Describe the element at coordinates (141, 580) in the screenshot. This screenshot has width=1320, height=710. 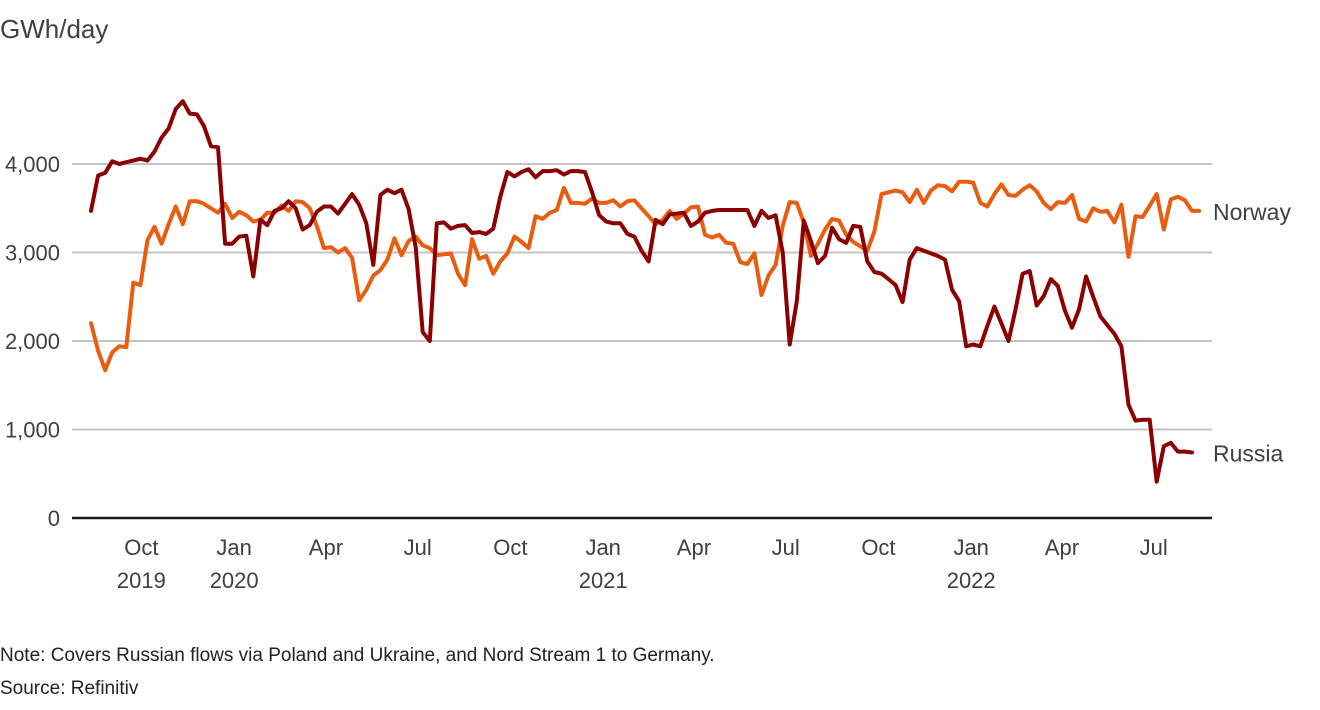
I see `x-tick-year-label: 2019` at that location.